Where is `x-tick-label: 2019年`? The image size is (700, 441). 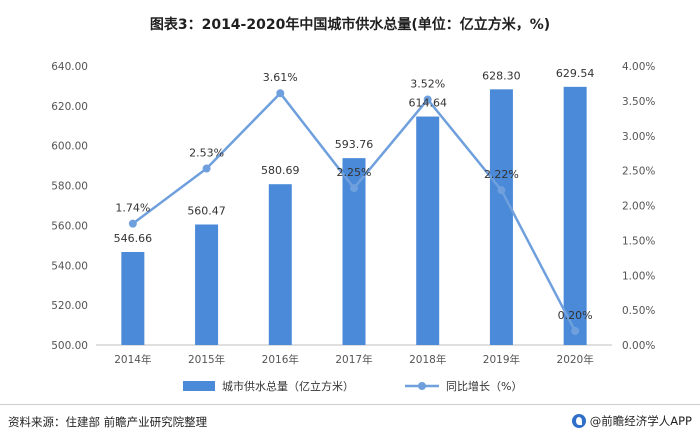
x-tick-label: 2019年 is located at coordinates (501, 359).